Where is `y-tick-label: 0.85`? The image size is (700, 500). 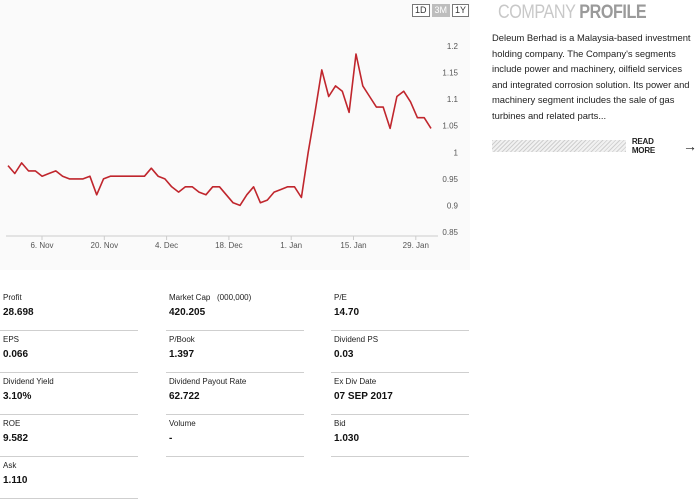
y-tick-label: 0.85 is located at coordinates (450, 232).